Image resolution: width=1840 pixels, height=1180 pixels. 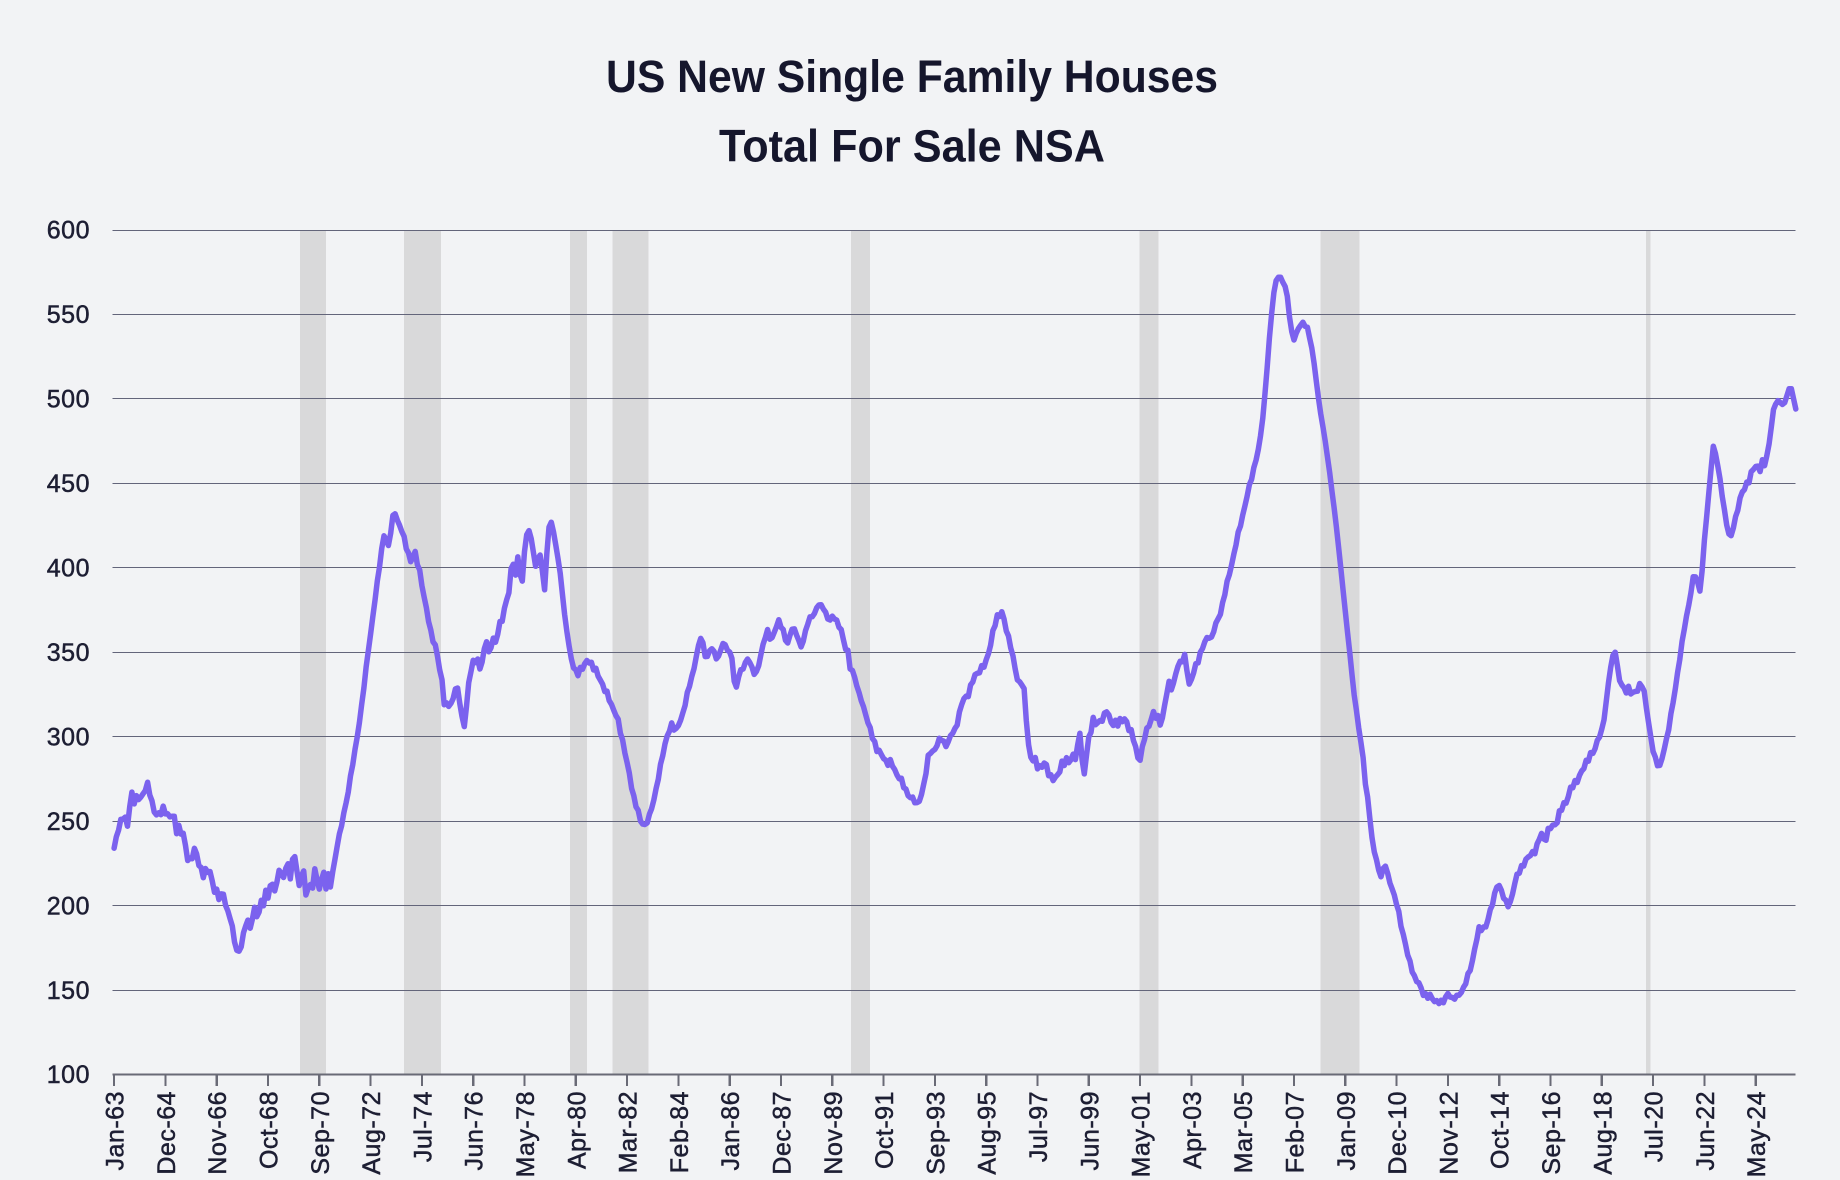 What do you see at coordinates (68, 737) in the screenshot?
I see `svg-text: 300` at bounding box center [68, 737].